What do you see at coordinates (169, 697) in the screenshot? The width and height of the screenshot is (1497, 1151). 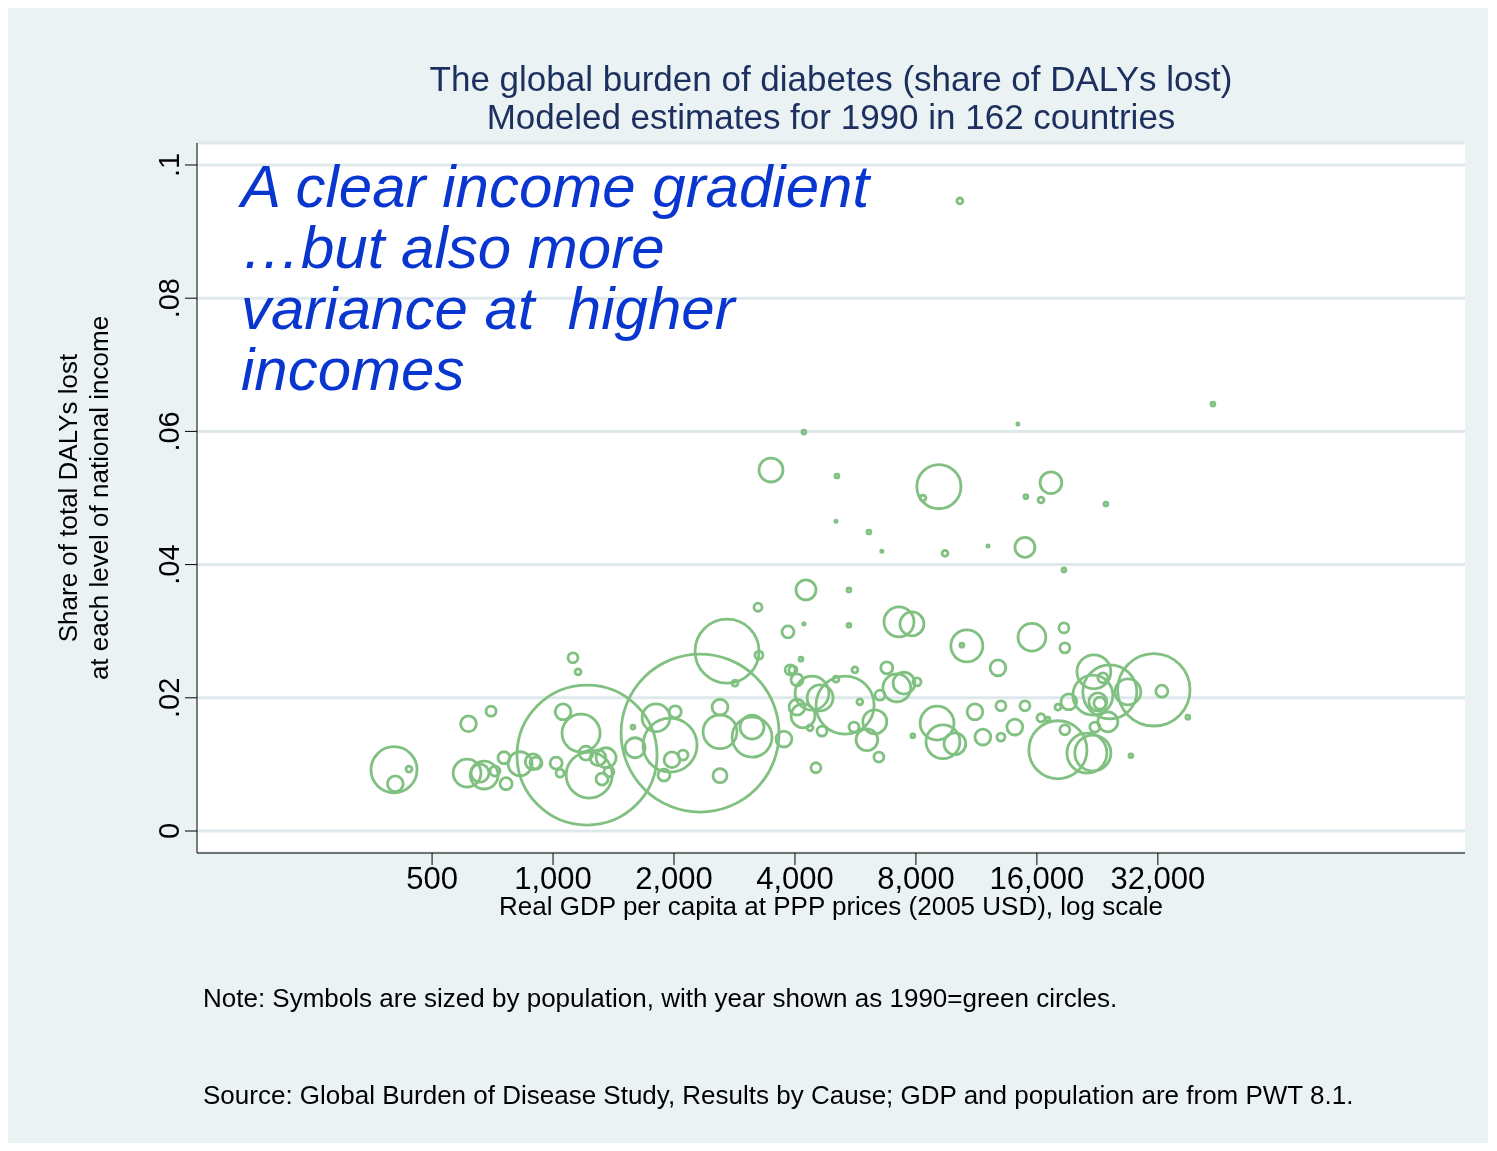 I see `y-tick-label: .02` at bounding box center [169, 697].